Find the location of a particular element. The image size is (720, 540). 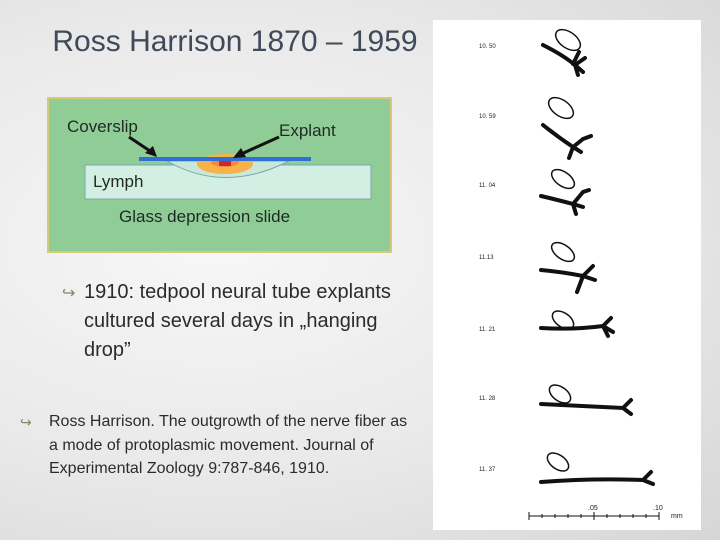

timestamp-label: 11. 04 is located at coordinates (487, 186).